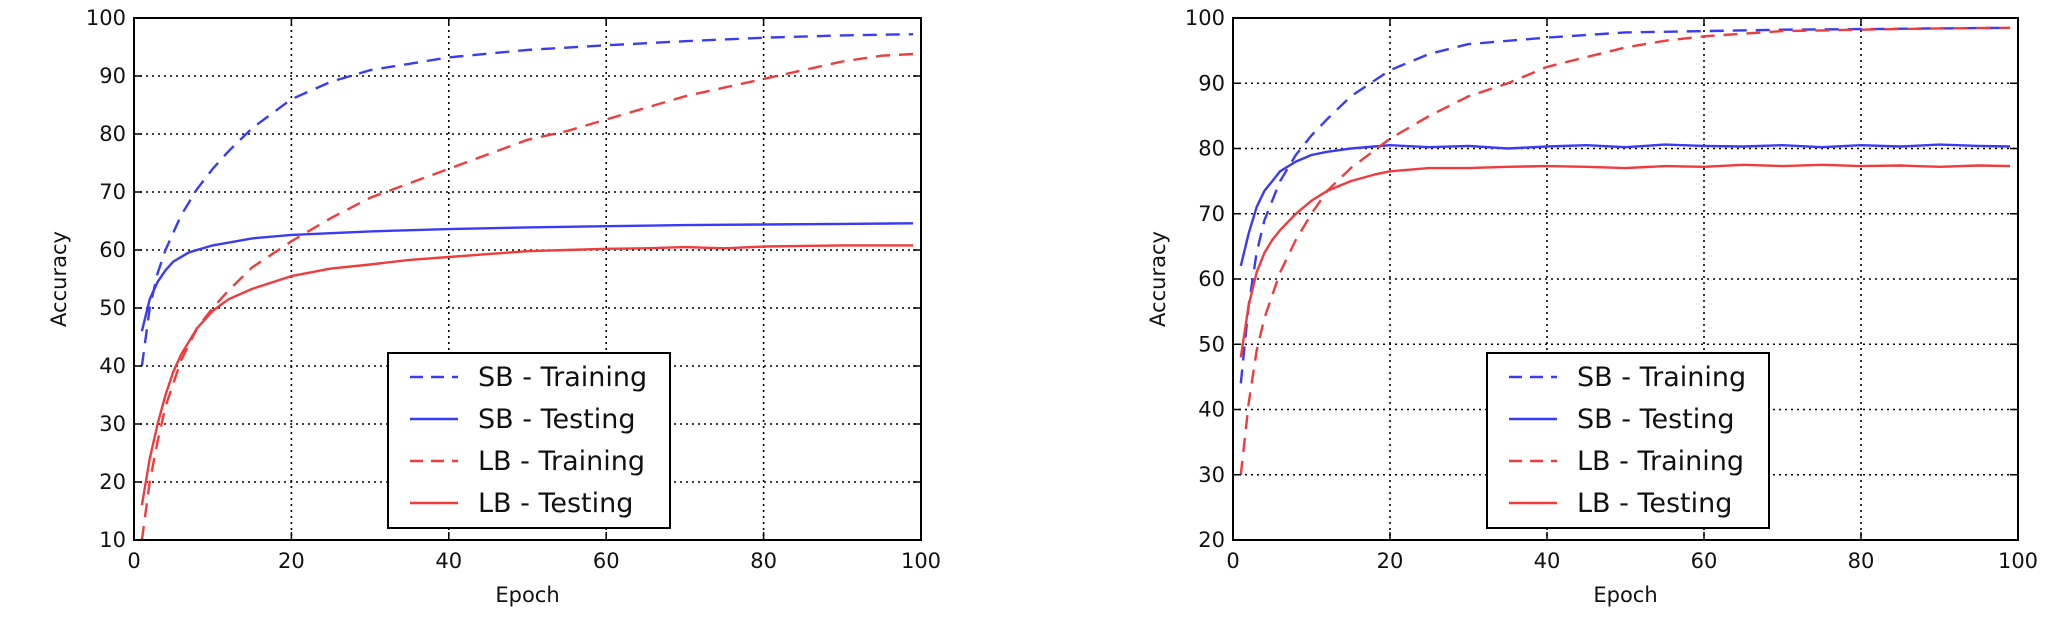 Image resolution: width=2056 pixels, height=630 pixels. I want to click on y-tick-label: 10, so click(112, 540).